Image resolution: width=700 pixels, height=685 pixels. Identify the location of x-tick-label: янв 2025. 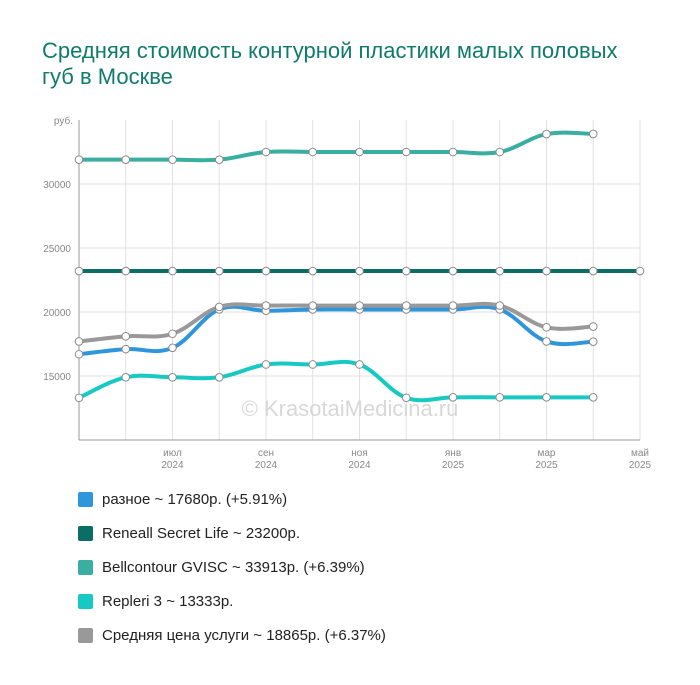
(453, 459).